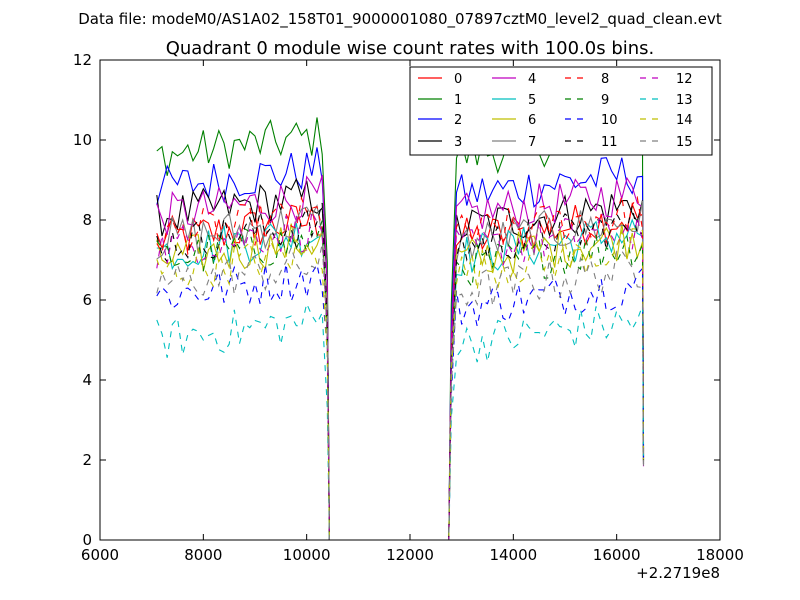  What do you see at coordinates (684, 79) in the screenshot?
I see `legend-label-12: 12` at bounding box center [684, 79].